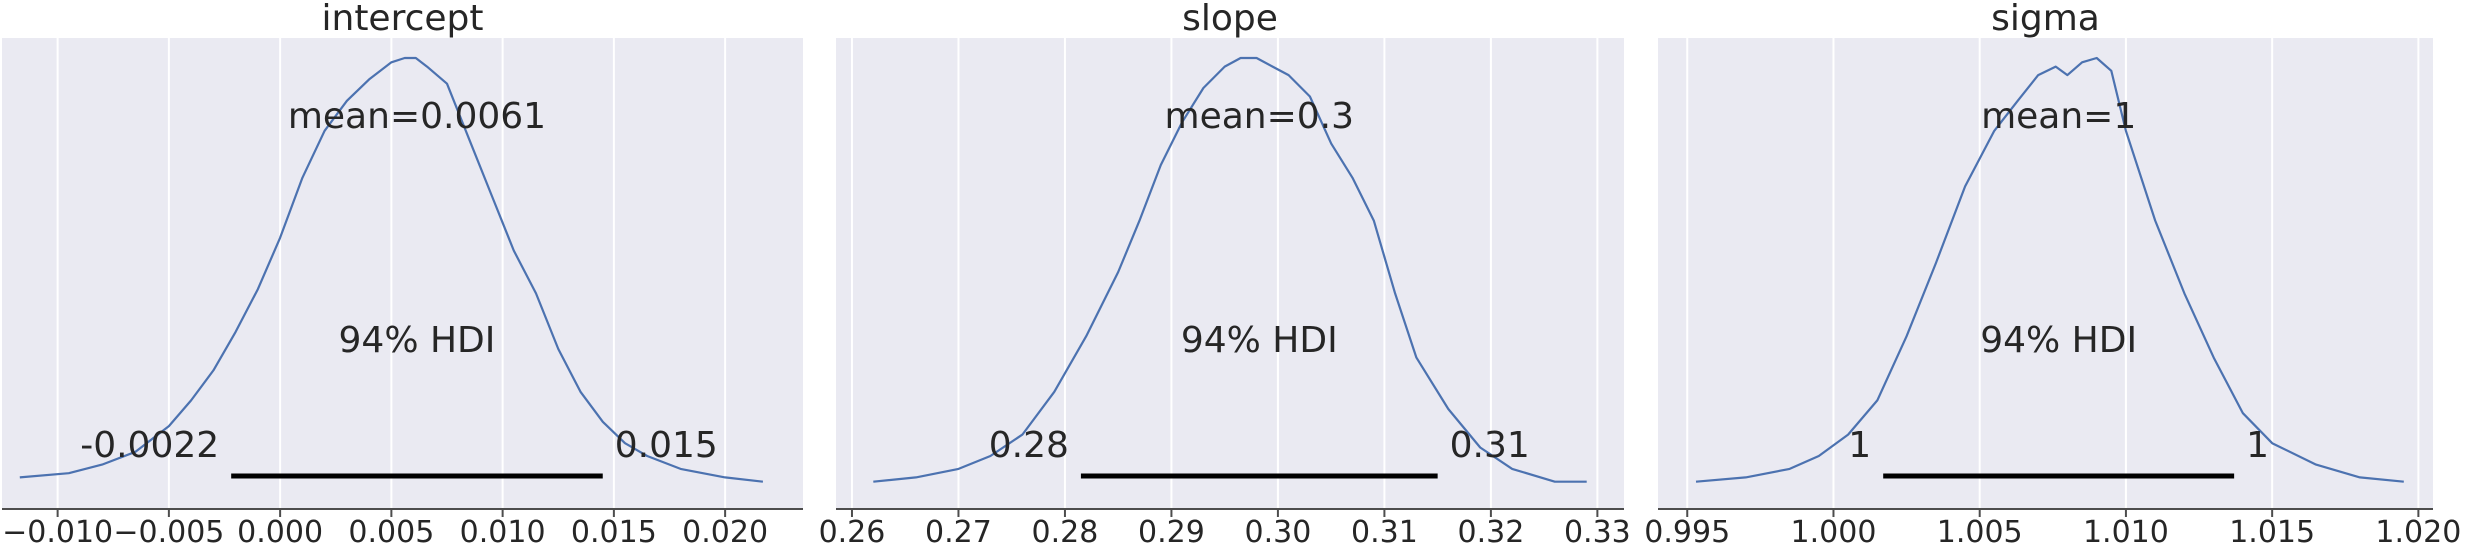  I want to click on x-tick-label: 0.31, so click(1384, 532).